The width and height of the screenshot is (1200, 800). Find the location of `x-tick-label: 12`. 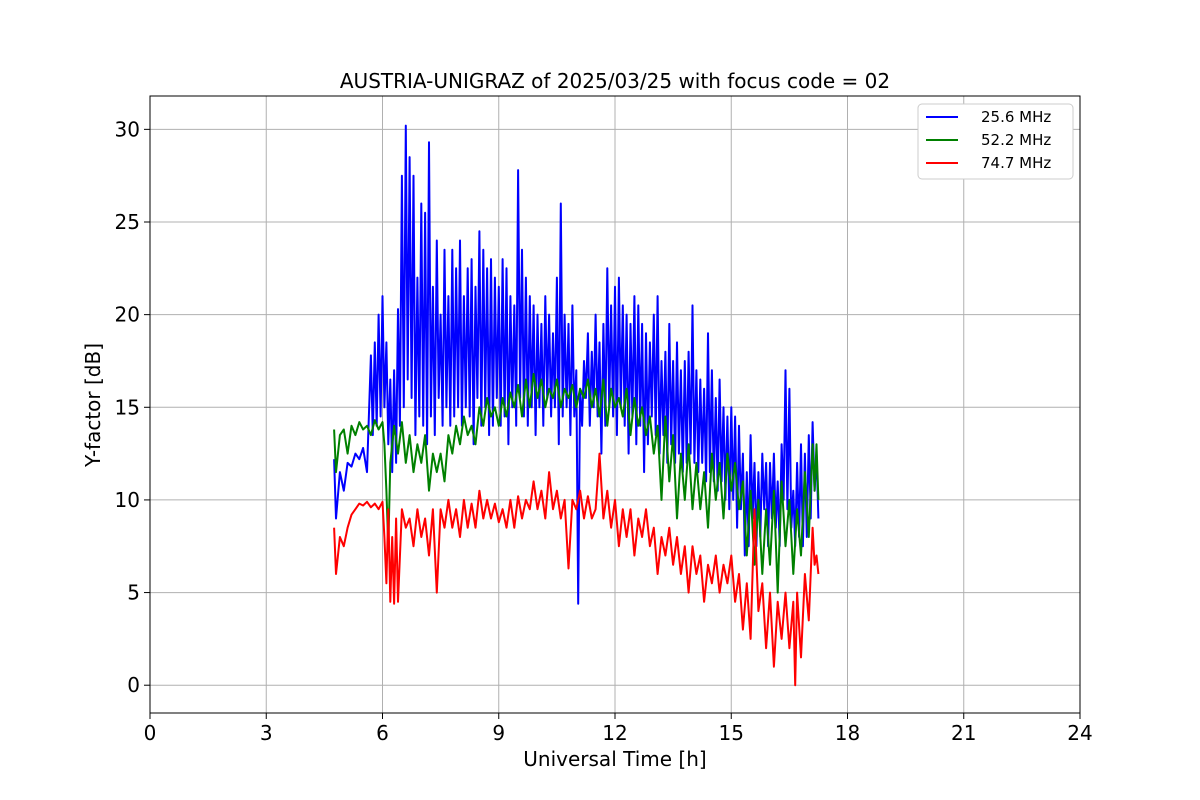

x-tick-label: 12 is located at coordinates (614, 733).